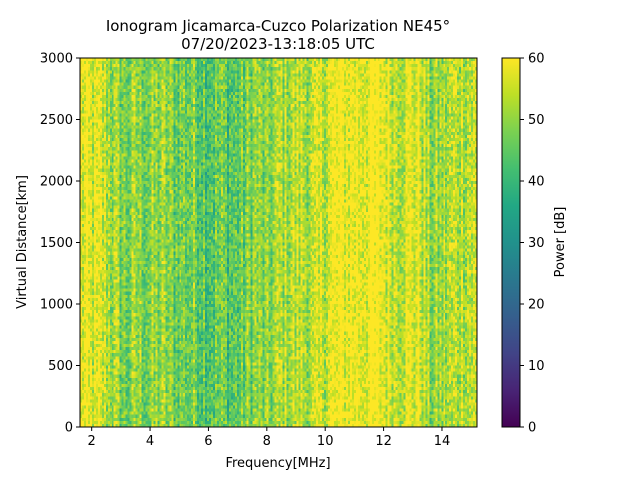  What do you see at coordinates (536, 182) in the screenshot?
I see `colorbar-tick-label: 40` at bounding box center [536, 182].